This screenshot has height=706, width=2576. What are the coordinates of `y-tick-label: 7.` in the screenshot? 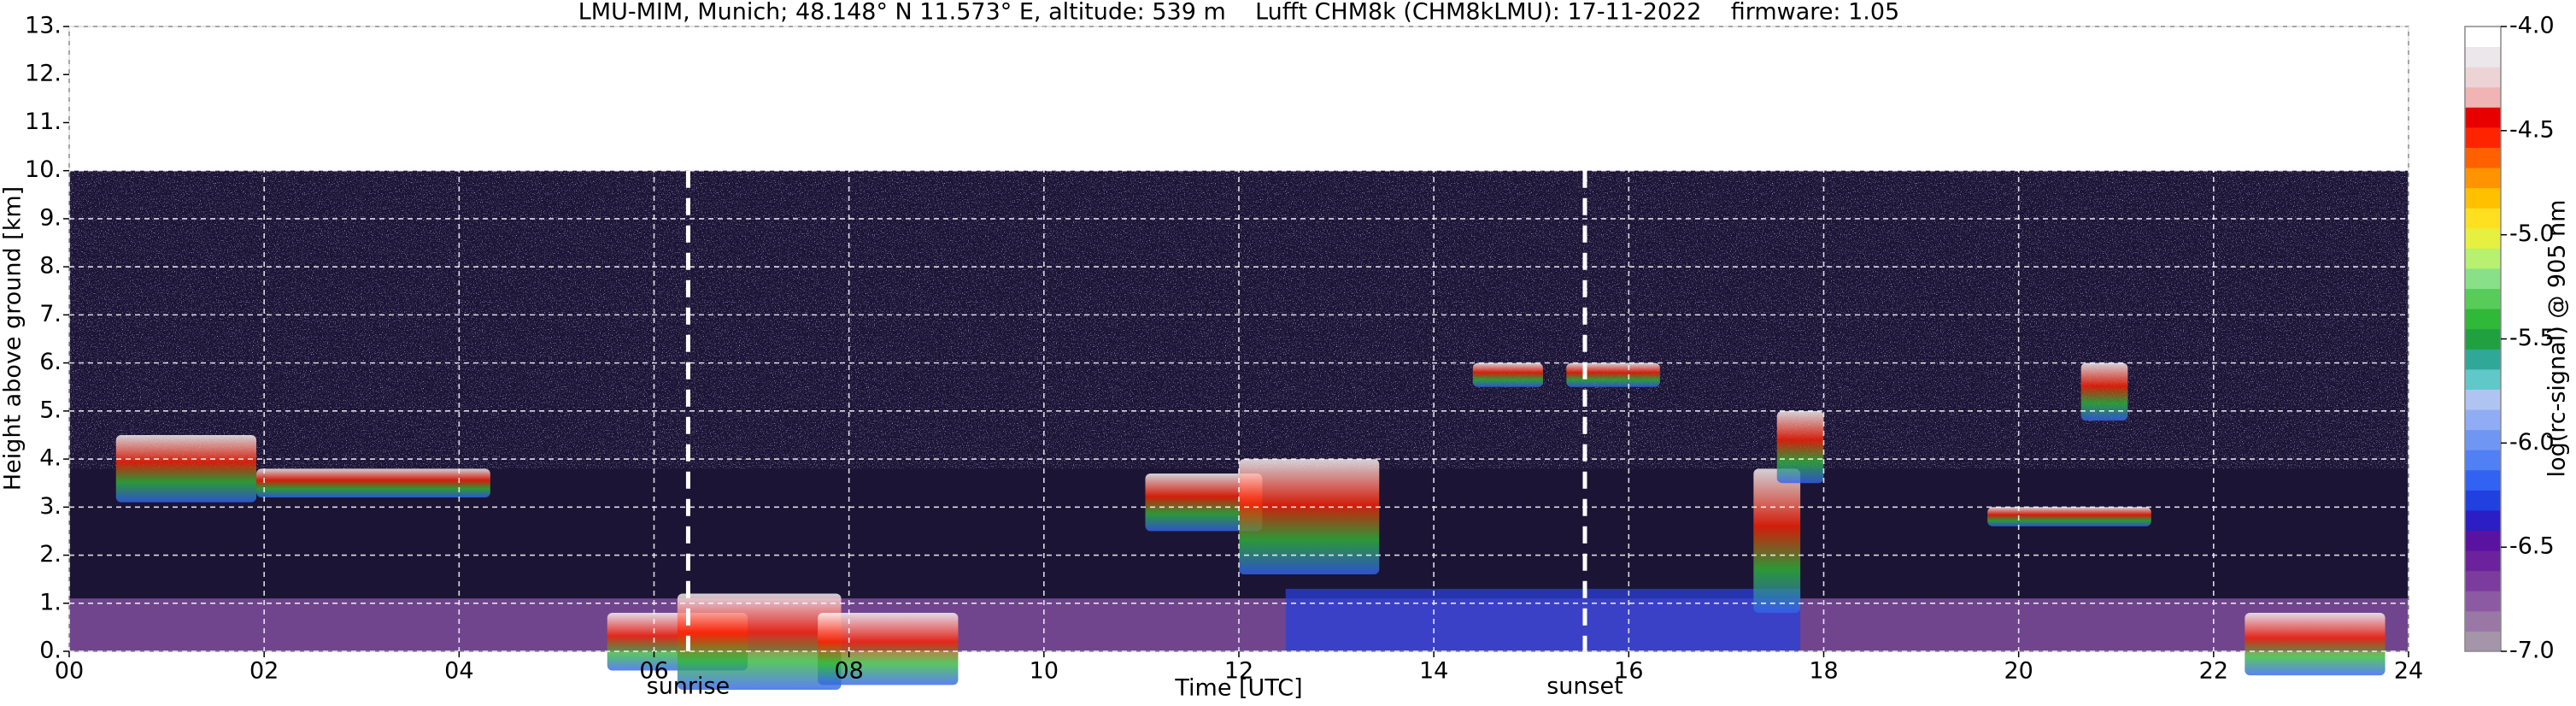 It's located at (50, 314).